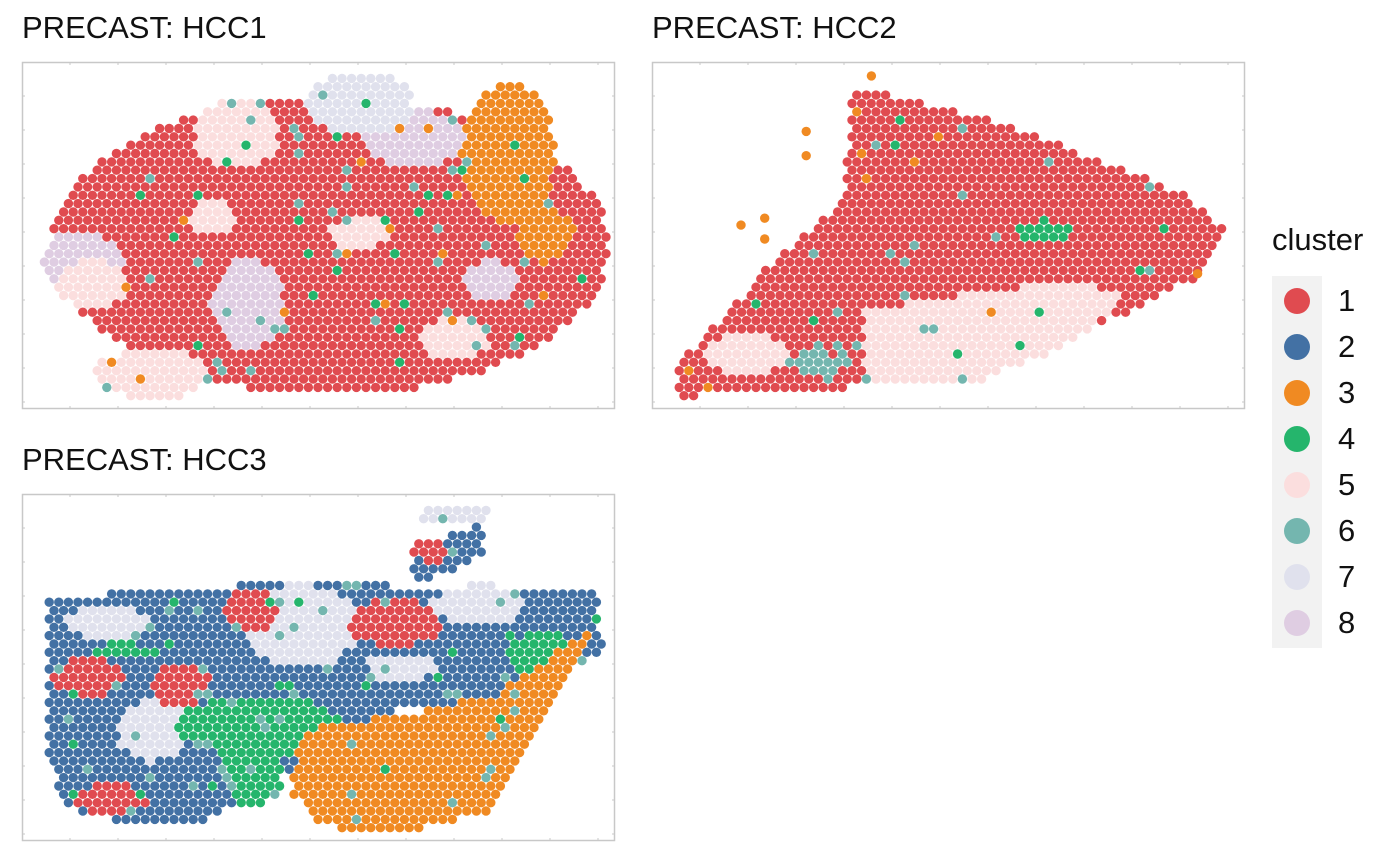 Image resolution: width=1400 pixels, height=865 pixels. Describe the element at coordinates (1313, 393) in the screenshot. I see `legend-item-3: 3` at that location.